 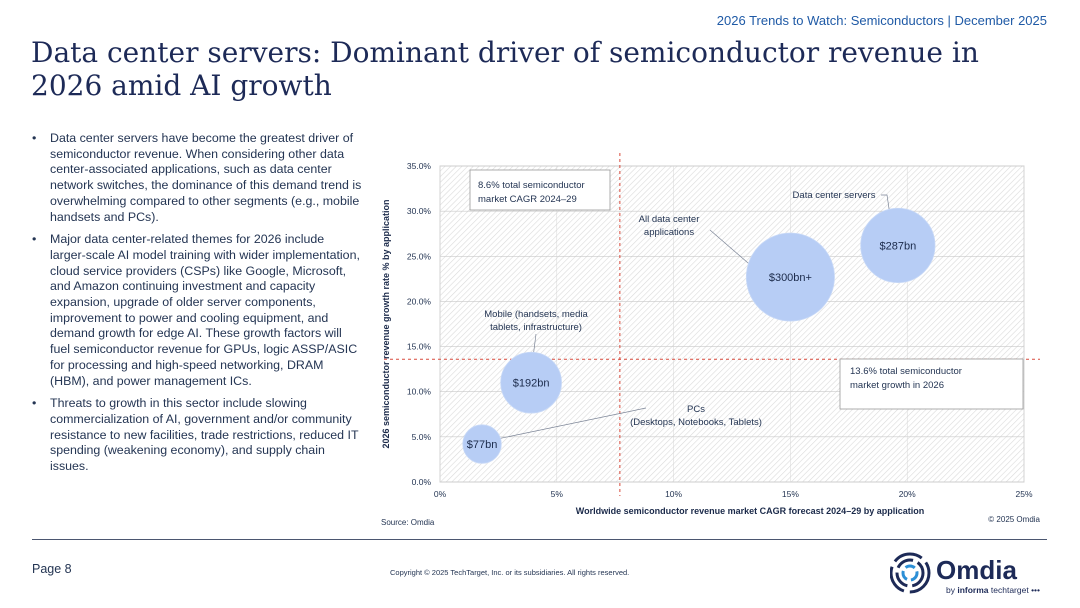 I want to click on vertical-reference-label-line1: 8.6% total semiconductor, so click(x=531, y=185).